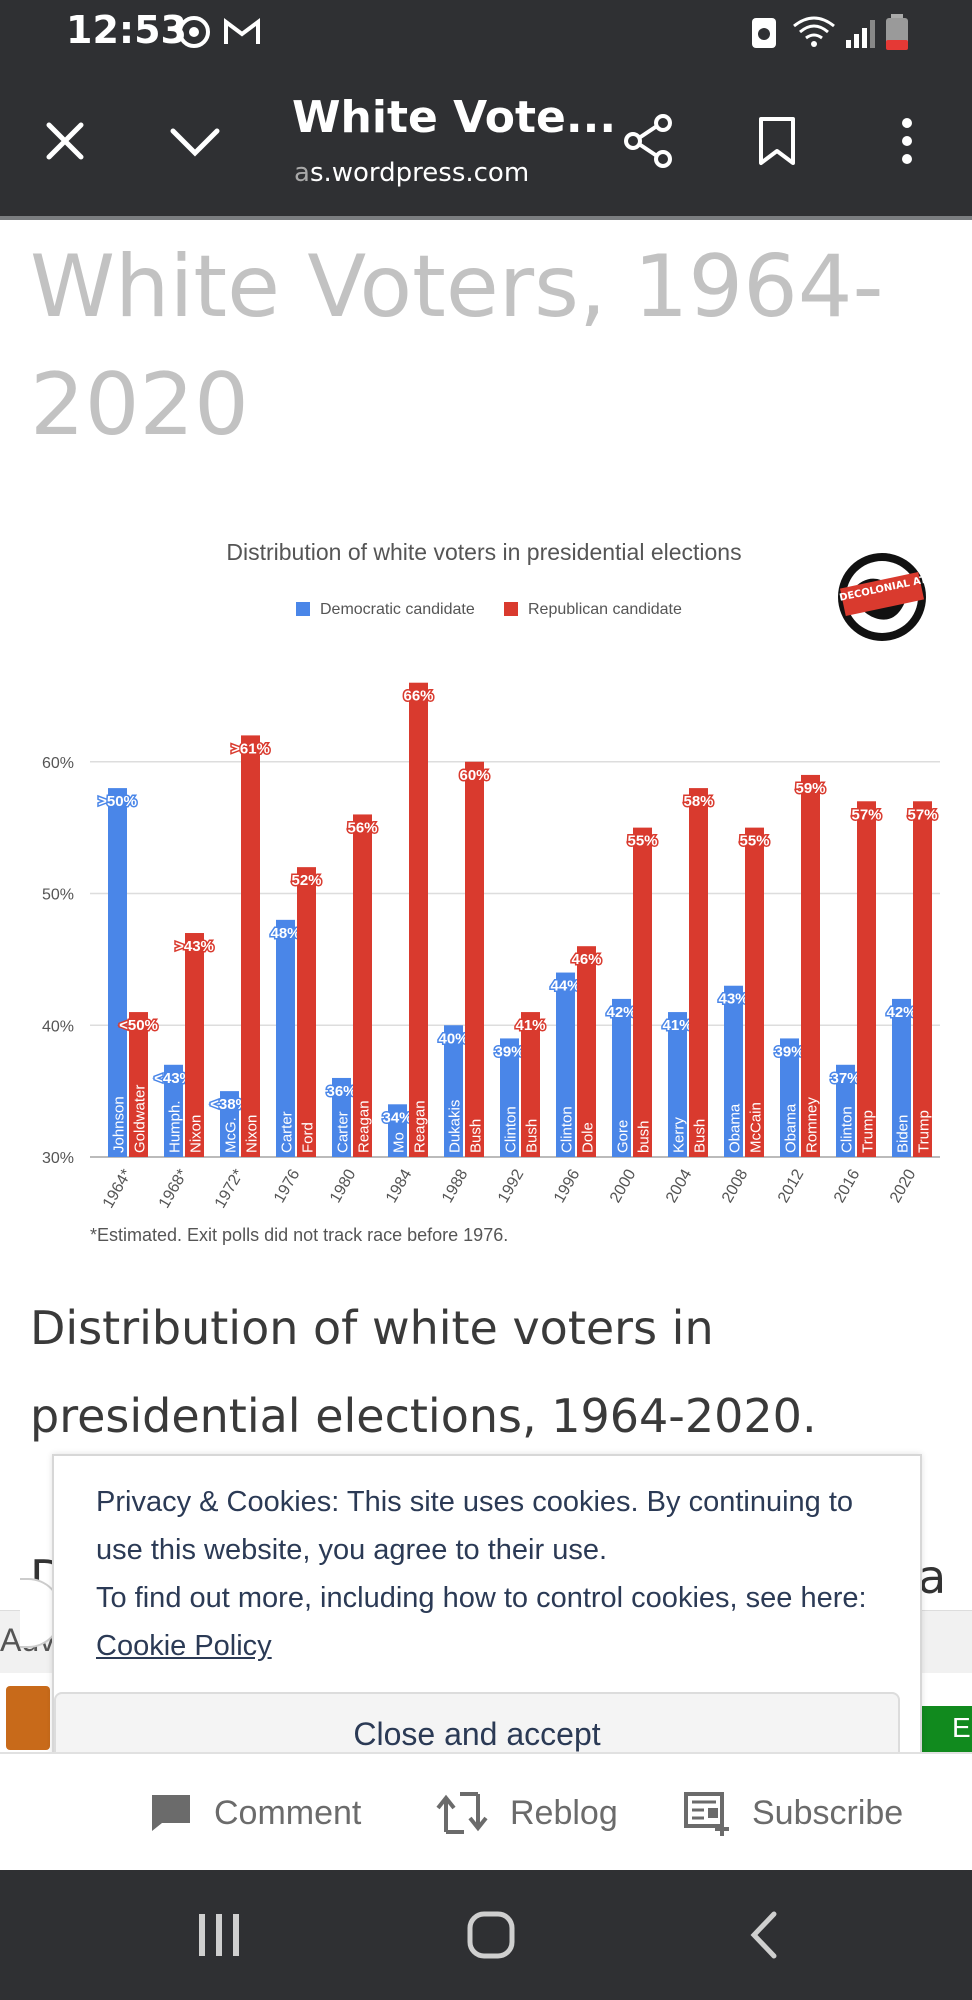 Image resolution: width=972 pixels, height=2000 pixels. What do you see at coordinates (567, 1185) in the screenshot?
I see `x-tick-label: 1996` at bounding box center [567, 1185].